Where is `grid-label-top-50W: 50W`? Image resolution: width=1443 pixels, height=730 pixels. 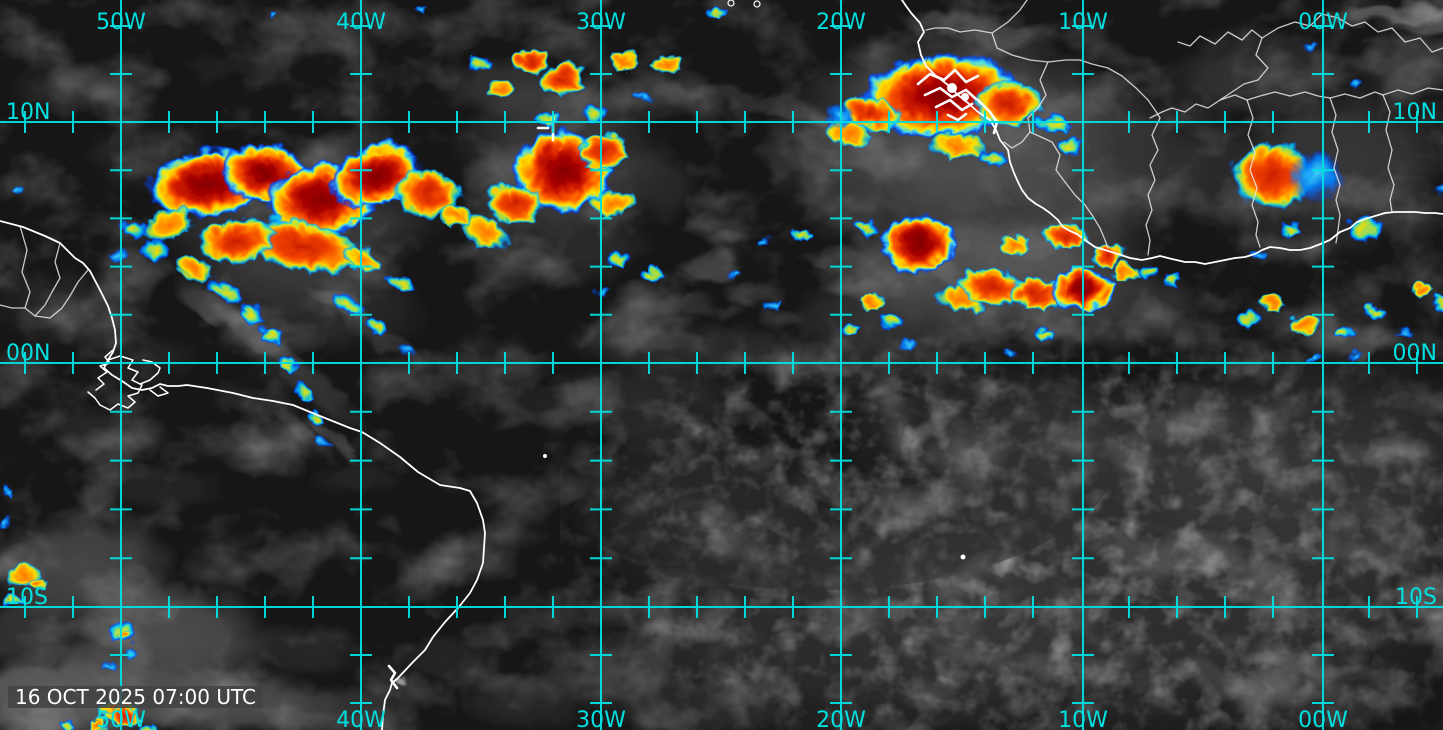
grid-label-top-50W: 50W is located at coordinates (121, 22).